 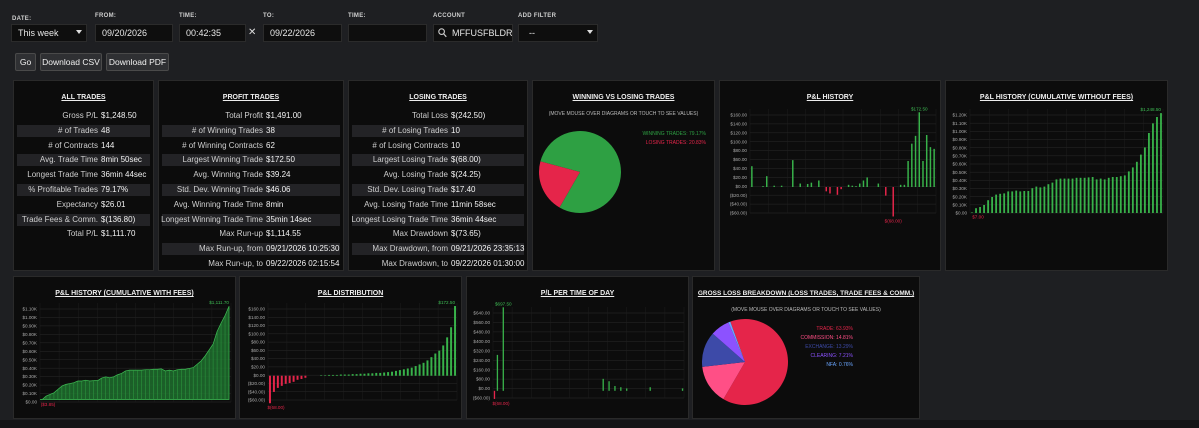 What do you see at coordinates (137, 62) in the screenshot?
I see `download-pdf-button: Download PDF` at bounding box center [137, 62].